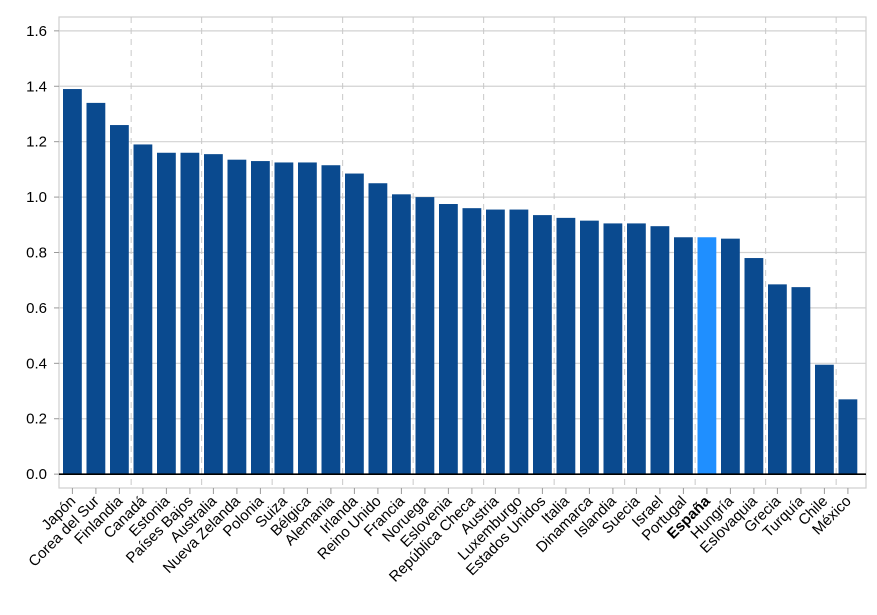  I want to click on bar-suecia, so click(636, 349).